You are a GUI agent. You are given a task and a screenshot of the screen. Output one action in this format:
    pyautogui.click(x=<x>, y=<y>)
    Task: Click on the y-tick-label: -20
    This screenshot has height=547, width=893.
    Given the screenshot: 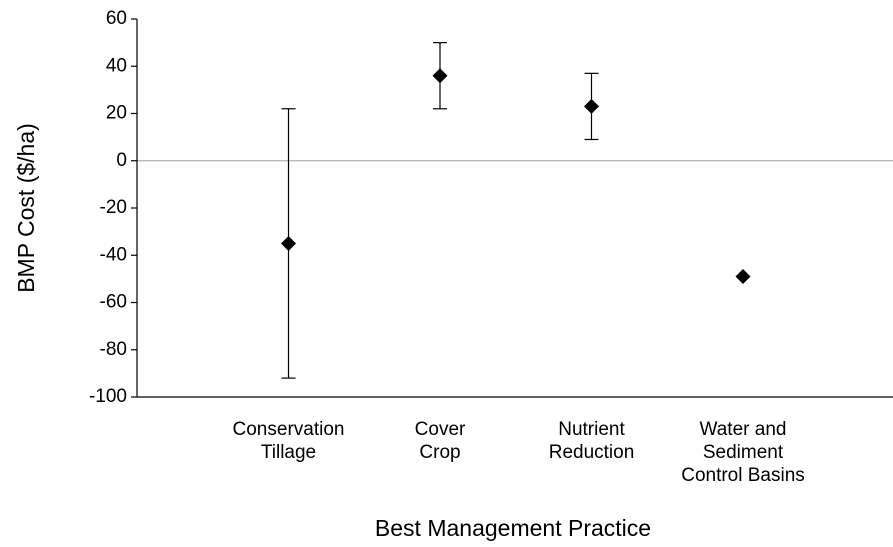 What is the action you would take?
    pyautogui.click(x=113, y=207)
    